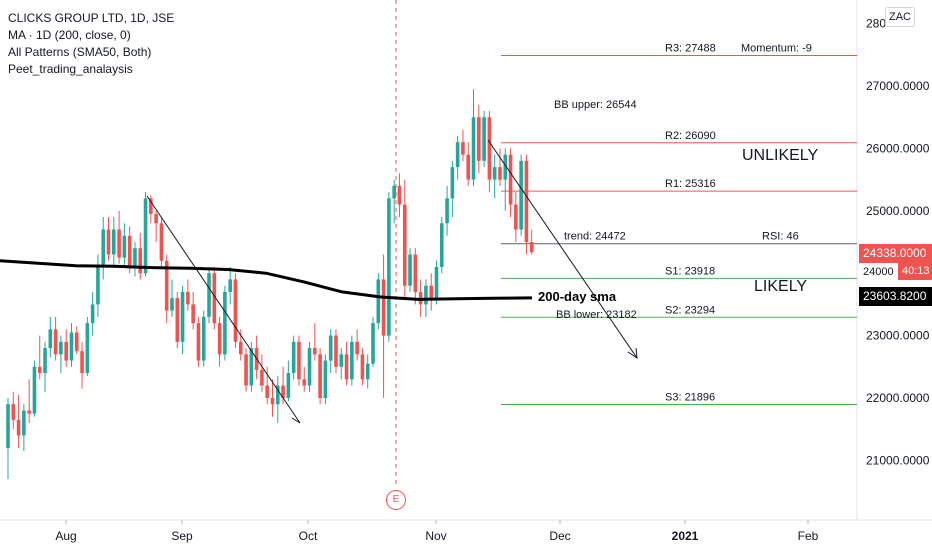 The height and width of the screenshot is (550, 932). I want to click on price-tick-label: 23000.0000, so click(898, 336).